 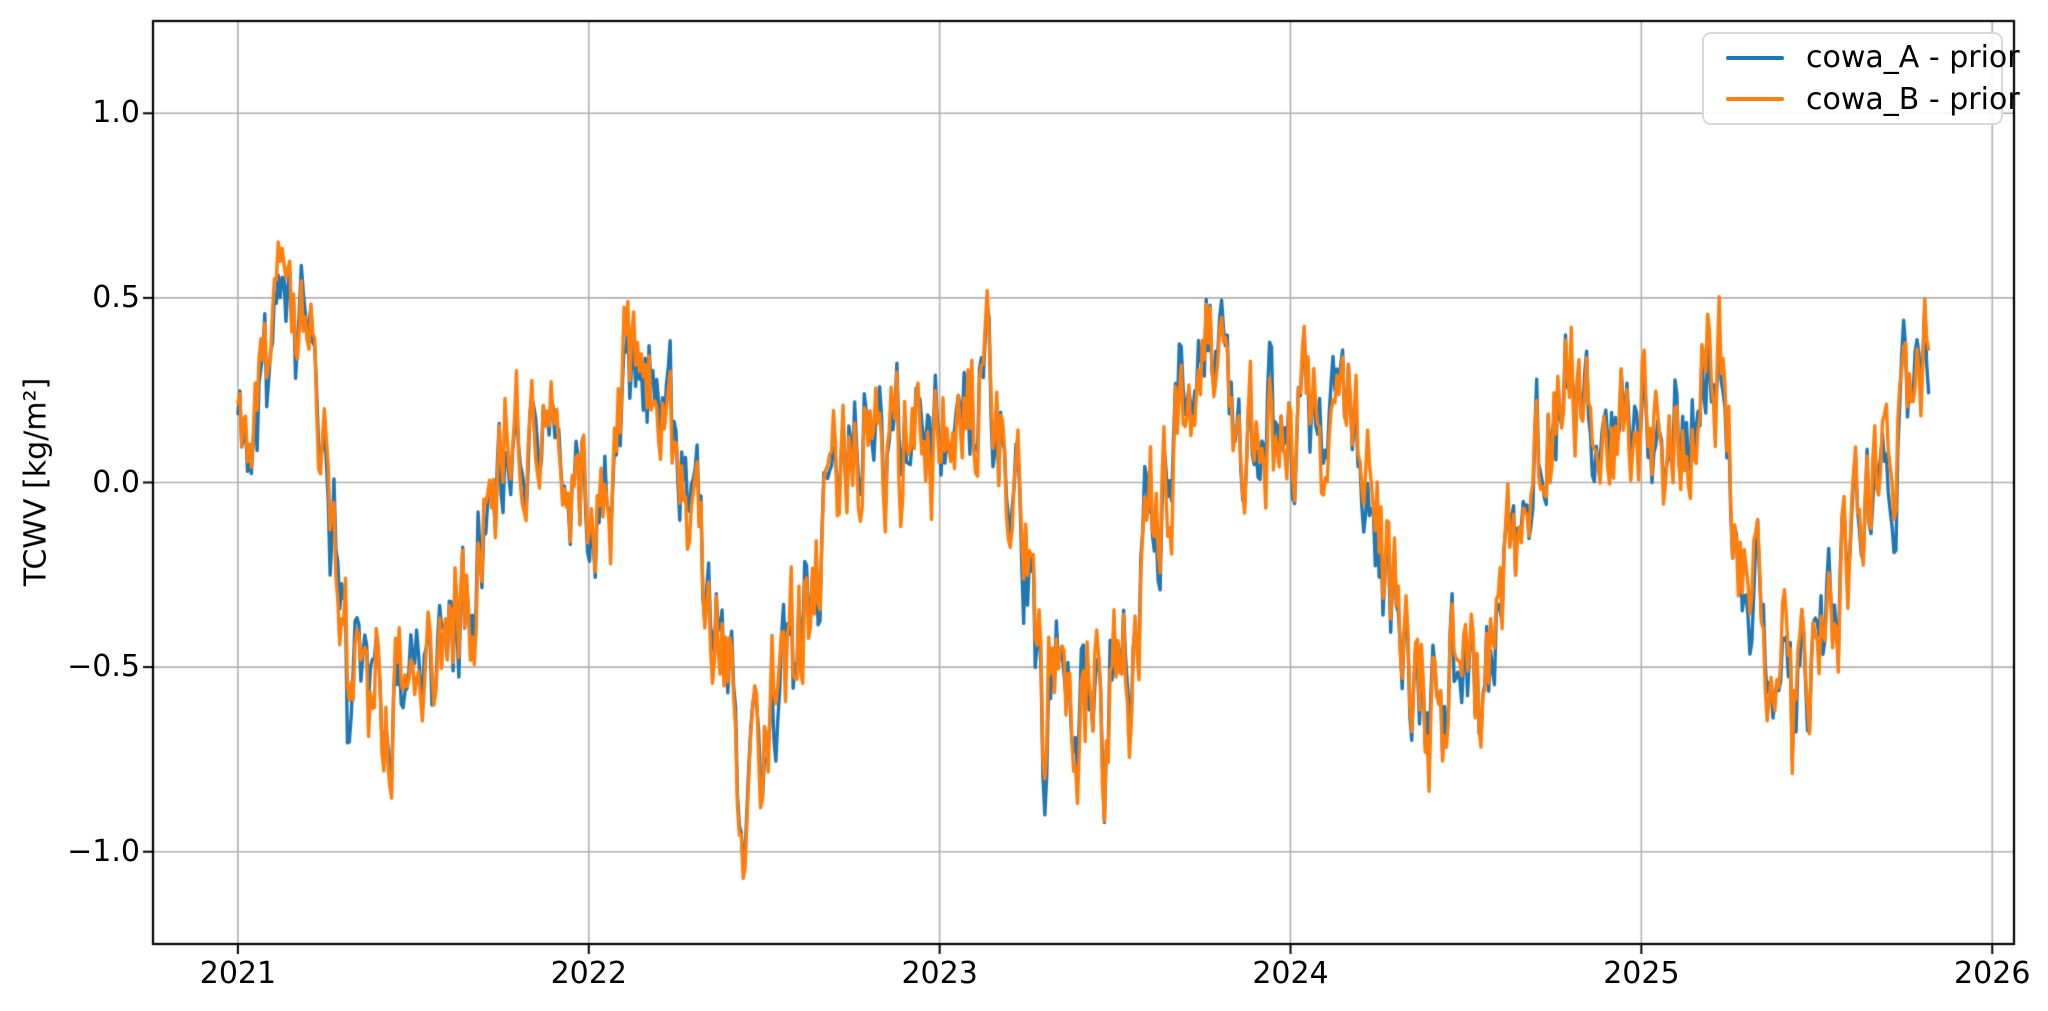 I want to click on x-tick-label: 2026, so click(x=1992, y=973).